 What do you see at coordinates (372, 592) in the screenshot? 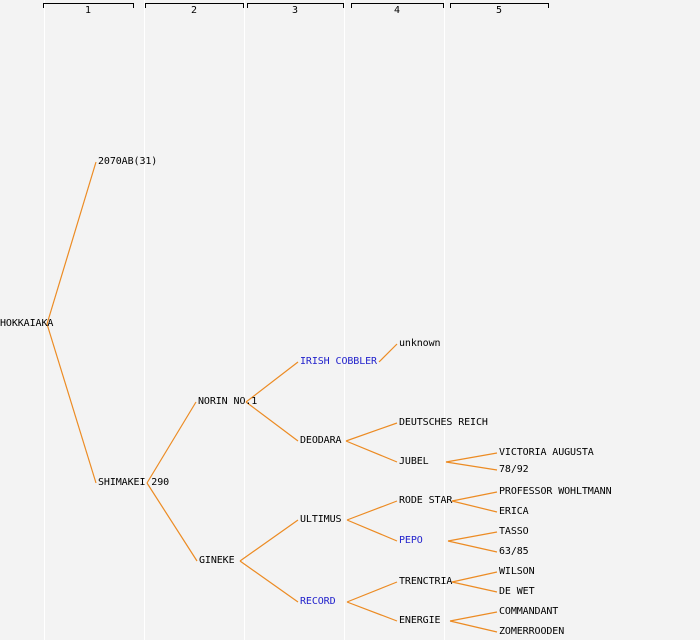
I see `edge-record-trenctria` at bounding box center [372, 592].